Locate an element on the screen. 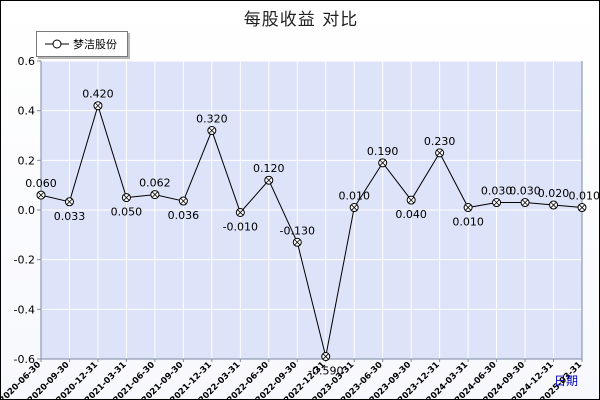  data-label: -0.590 is located at coordinates (325, 371).